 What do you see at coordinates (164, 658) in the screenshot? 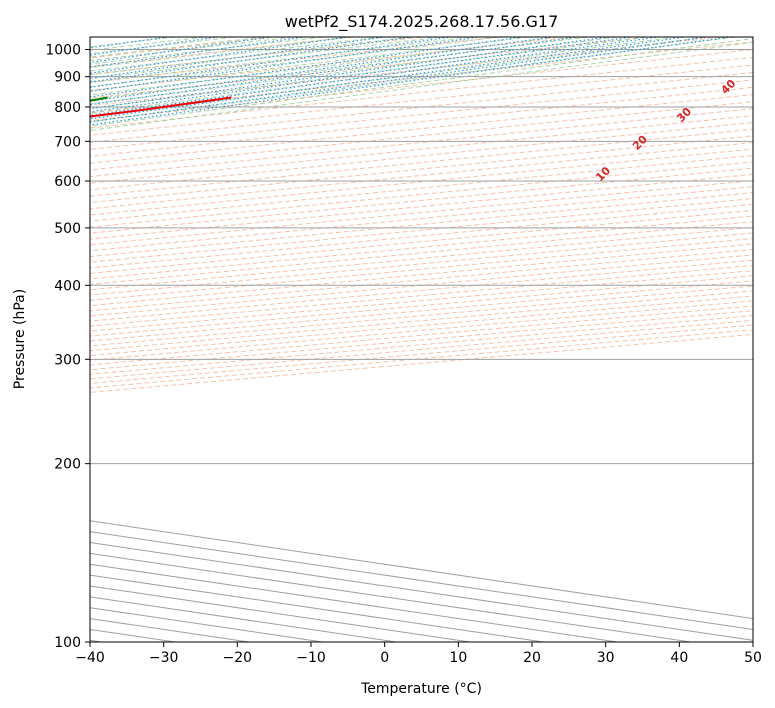
I see `x-tick-label: −30` at bounding box center [164, 658].